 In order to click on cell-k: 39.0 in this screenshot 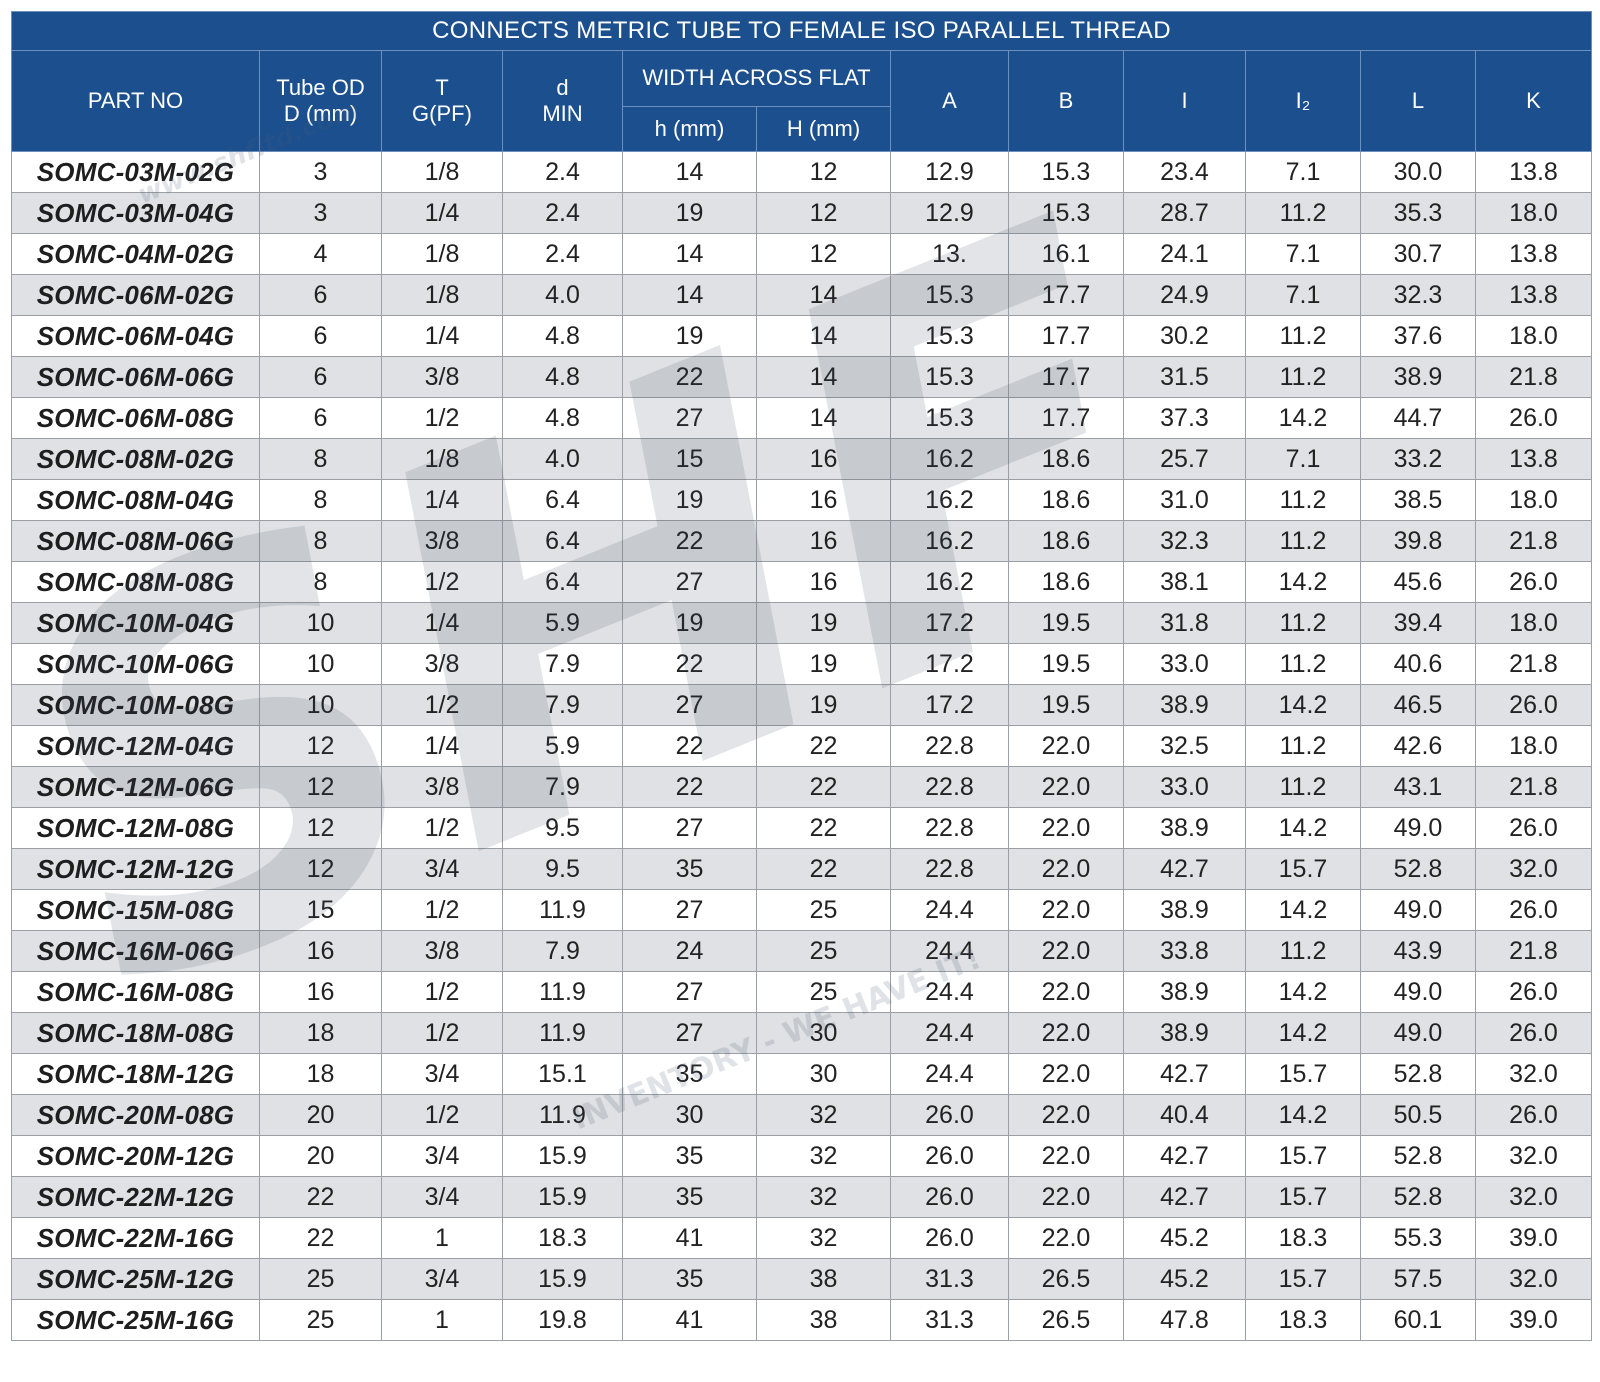, I will do `click(1533, 1320)`.